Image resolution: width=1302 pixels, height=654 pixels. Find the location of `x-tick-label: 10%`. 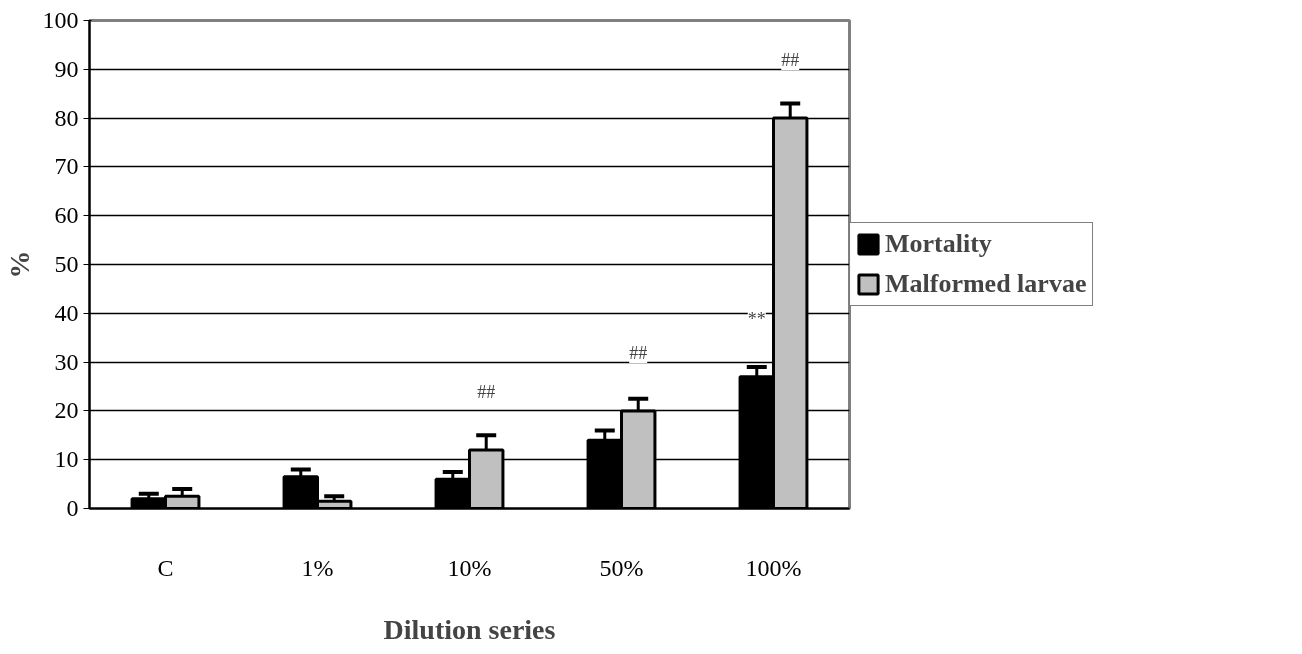

x-tick-label: 10% is located at coordinates (469, 567).